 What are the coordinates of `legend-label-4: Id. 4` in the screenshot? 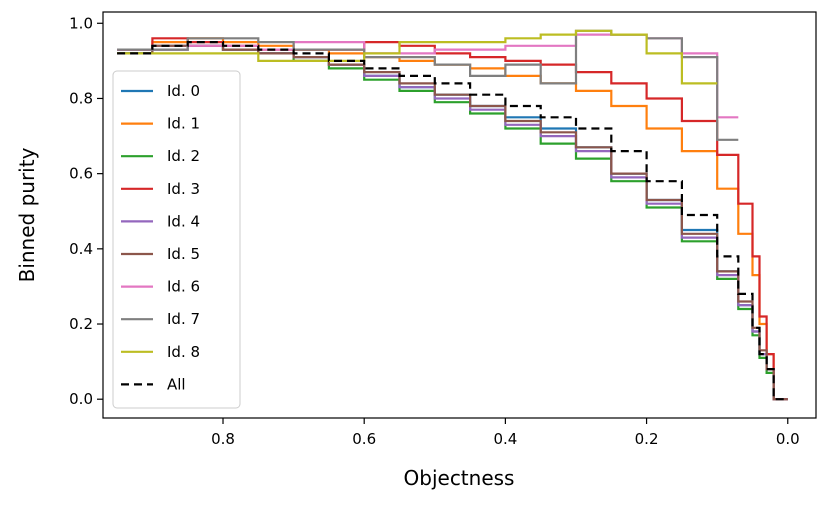 It's located at (183, 221).